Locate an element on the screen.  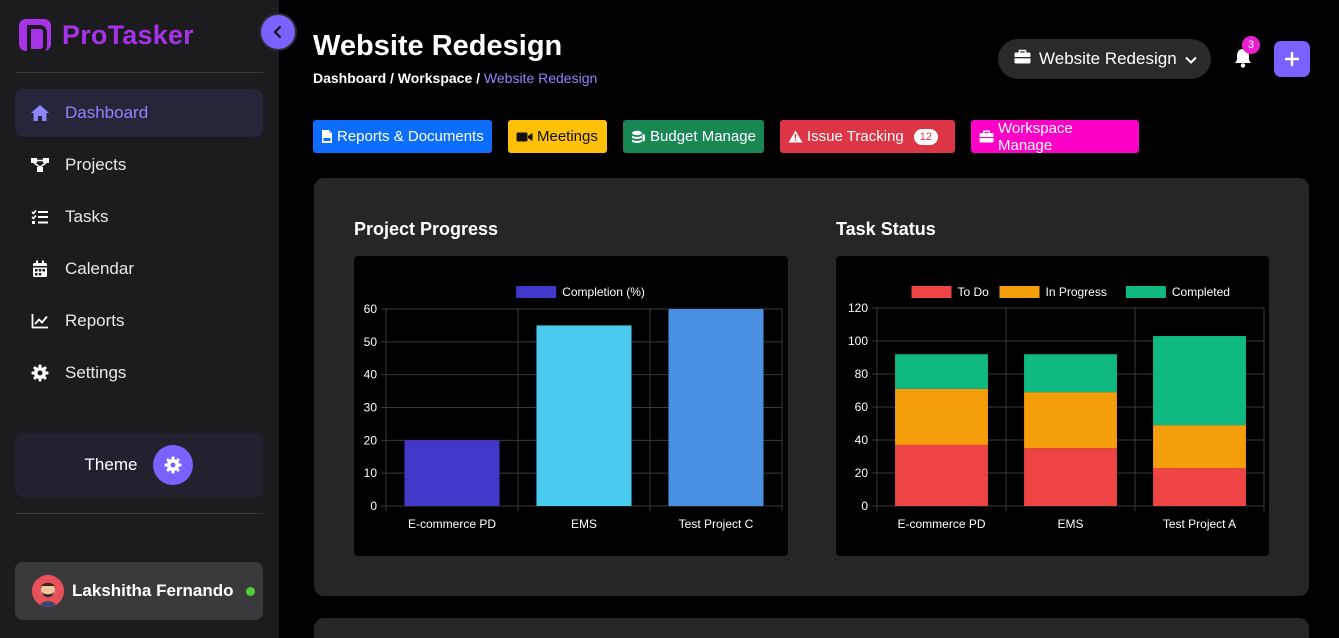
legend-label: Completed is located at coordinates (1201, 292).